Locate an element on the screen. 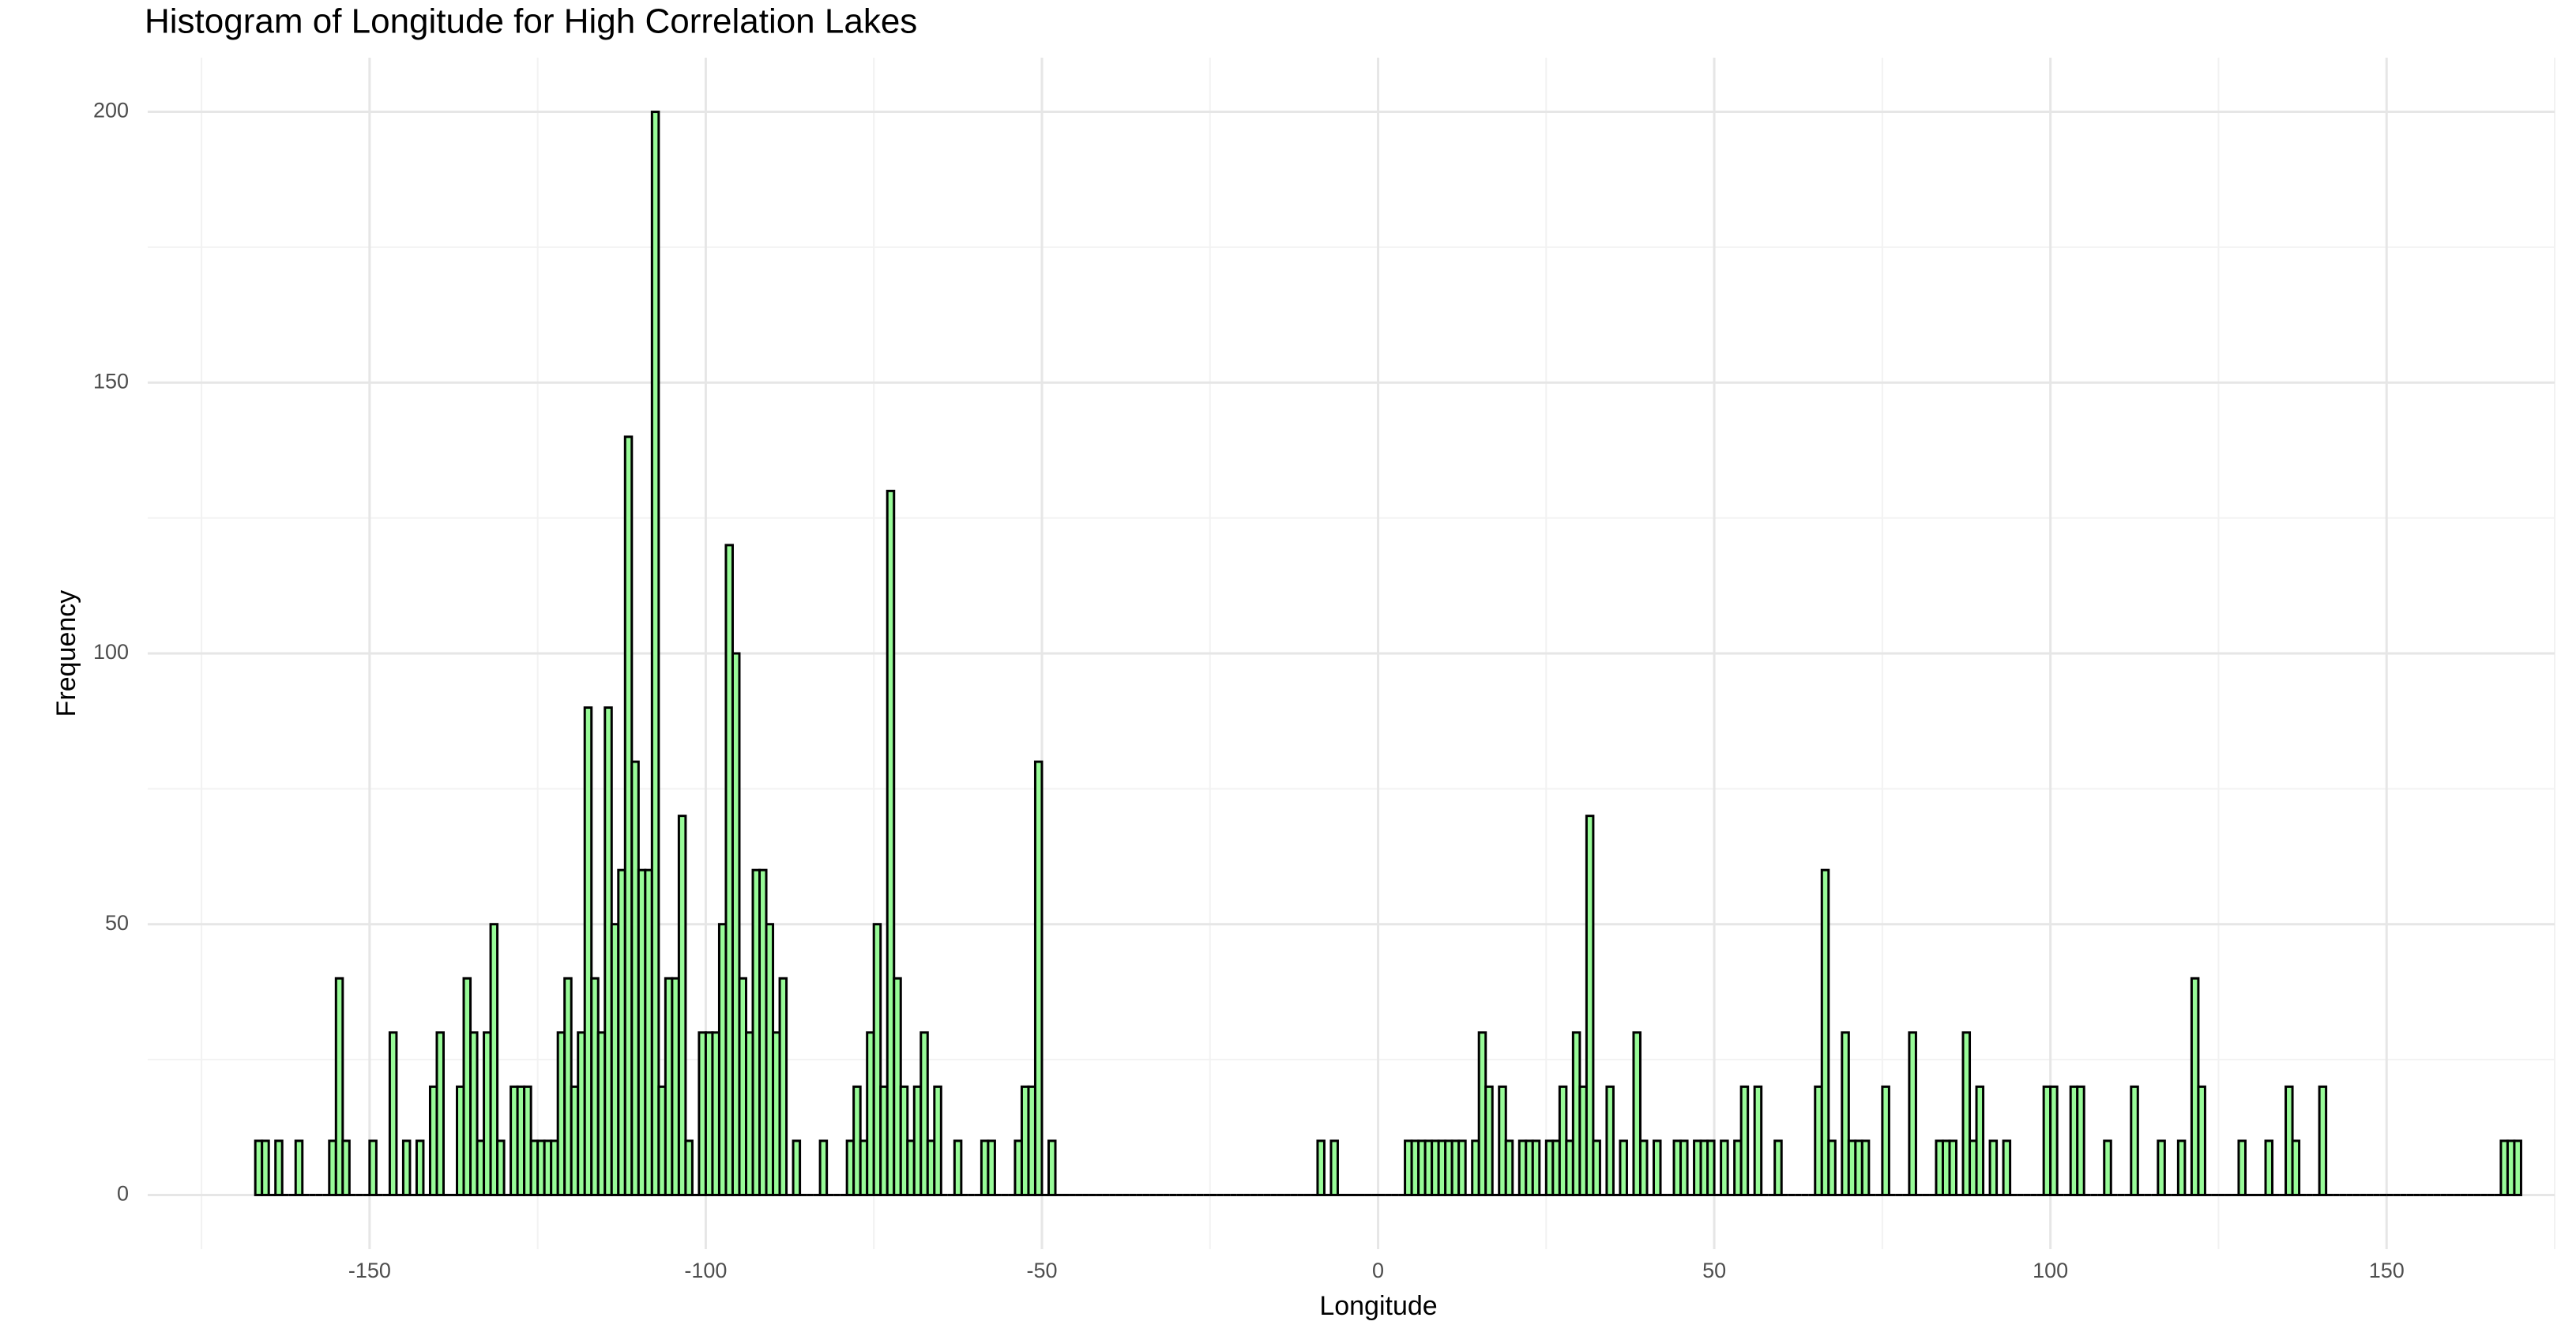 Image resolution: width=2576 pixels, height=1325 pixels. y-axis-title: Frequency is located at coordinates (66, 653).